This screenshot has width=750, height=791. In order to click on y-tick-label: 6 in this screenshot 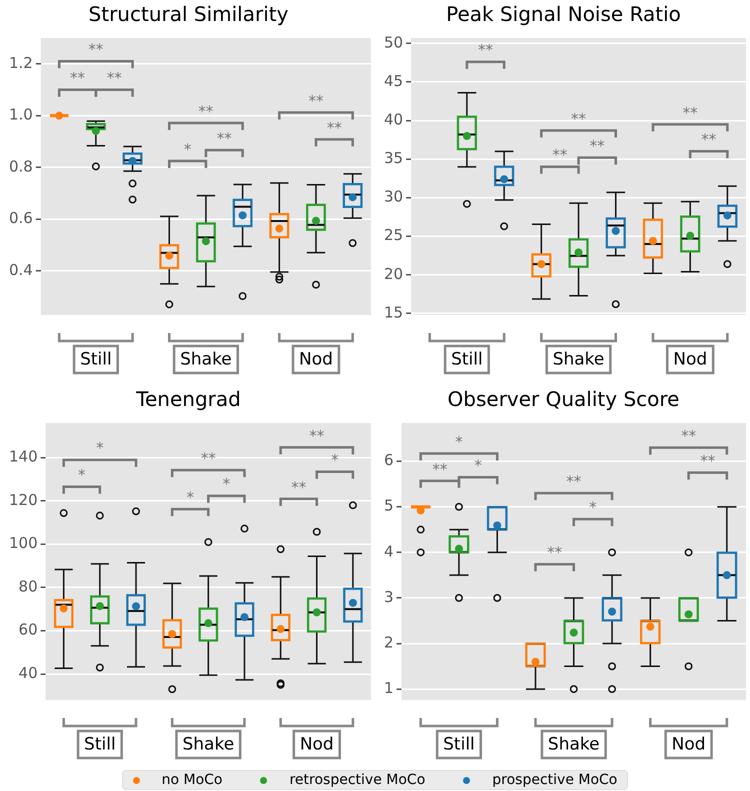, I will do `click(389, 460)`.